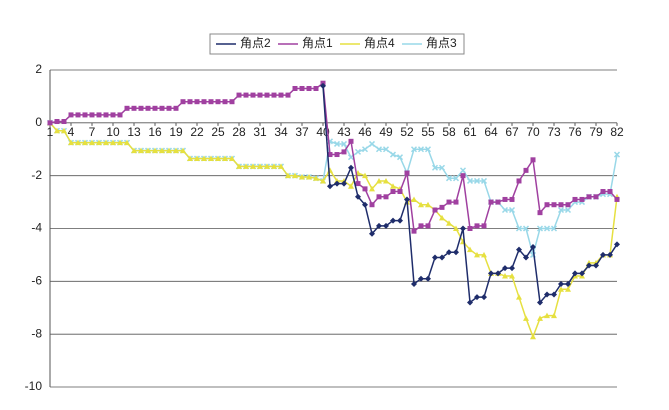 This screenshot has width=669, height=410. What do you see at coordinates (38, 122) in the screenshot?
I see `y-tick-label: 0` at bounding box center [38, 122].